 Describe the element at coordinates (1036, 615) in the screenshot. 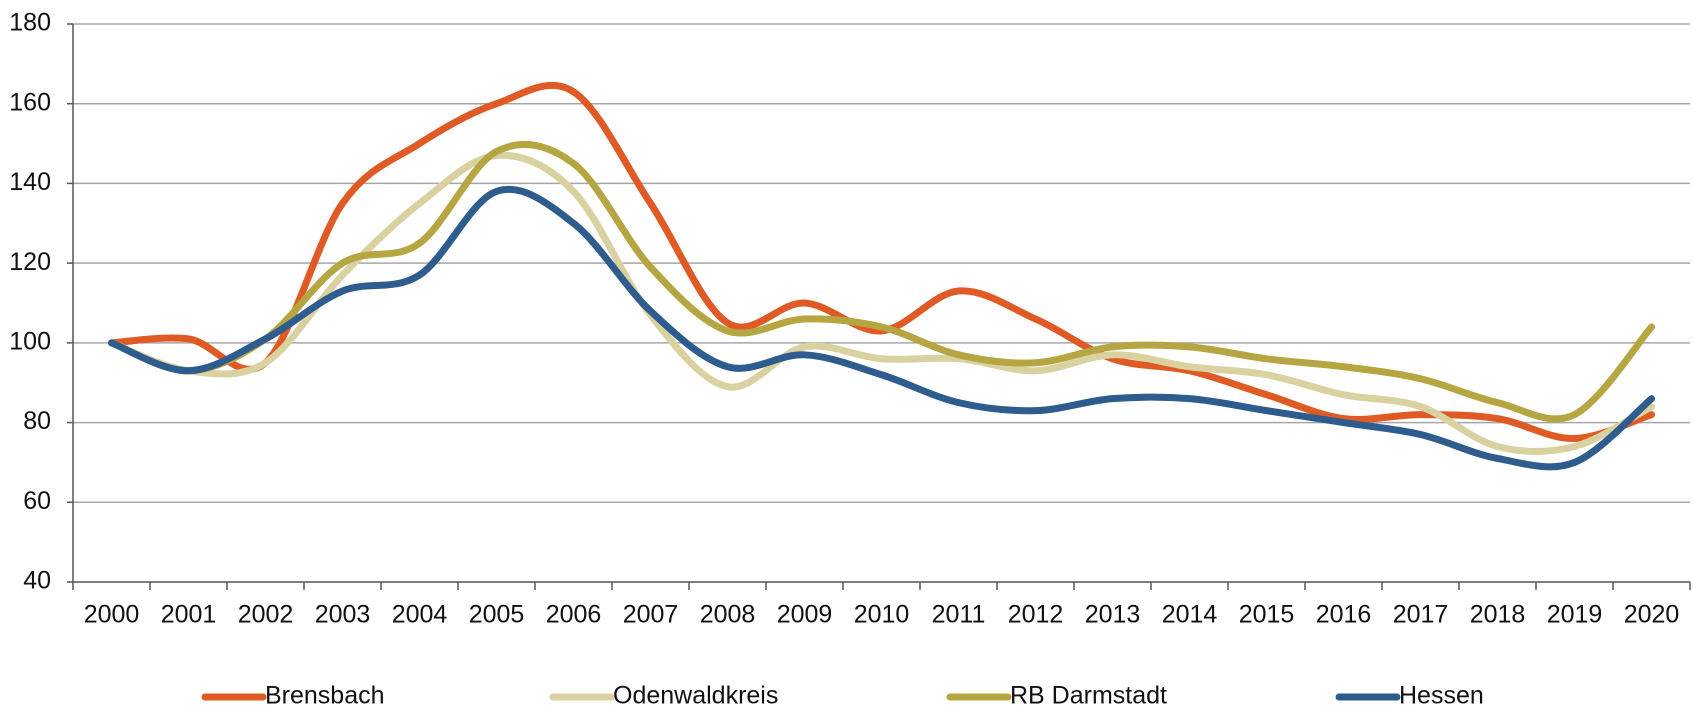

I see `x-tick-label: 2012` at that location.